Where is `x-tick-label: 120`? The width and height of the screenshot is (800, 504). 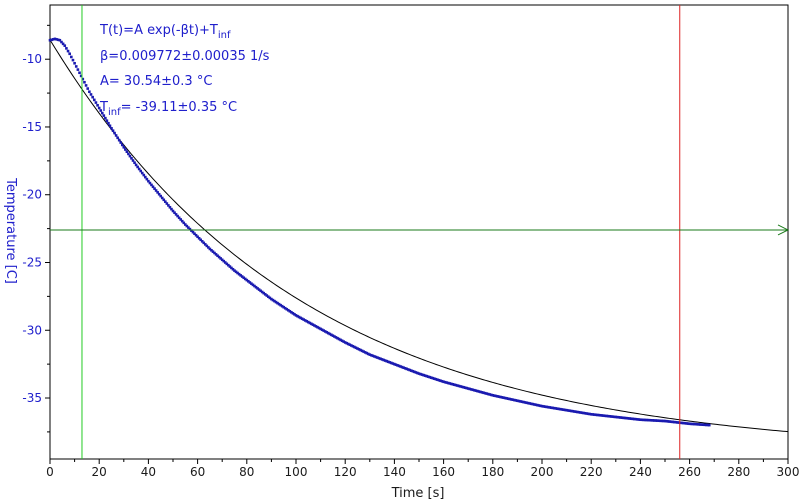
x-tick-label: 120 is located at coordinates (345, 472).